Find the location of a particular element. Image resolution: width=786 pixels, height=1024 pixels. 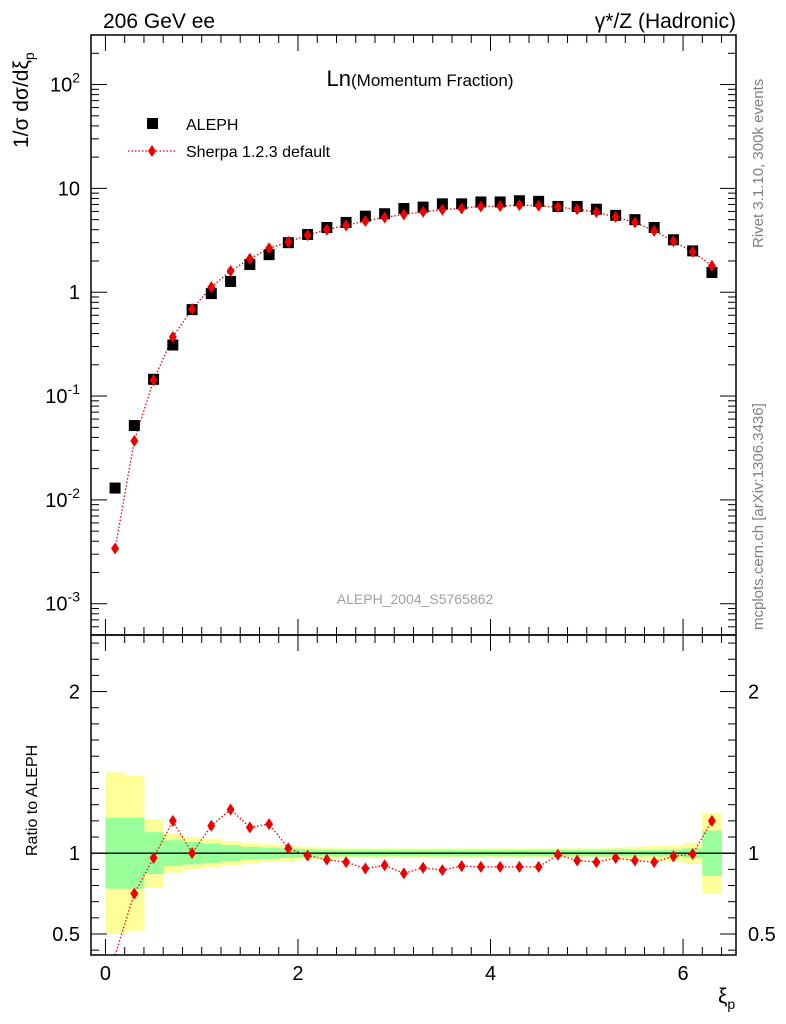

xaxis-label-sub: p is located at coordinates (731, 1004).